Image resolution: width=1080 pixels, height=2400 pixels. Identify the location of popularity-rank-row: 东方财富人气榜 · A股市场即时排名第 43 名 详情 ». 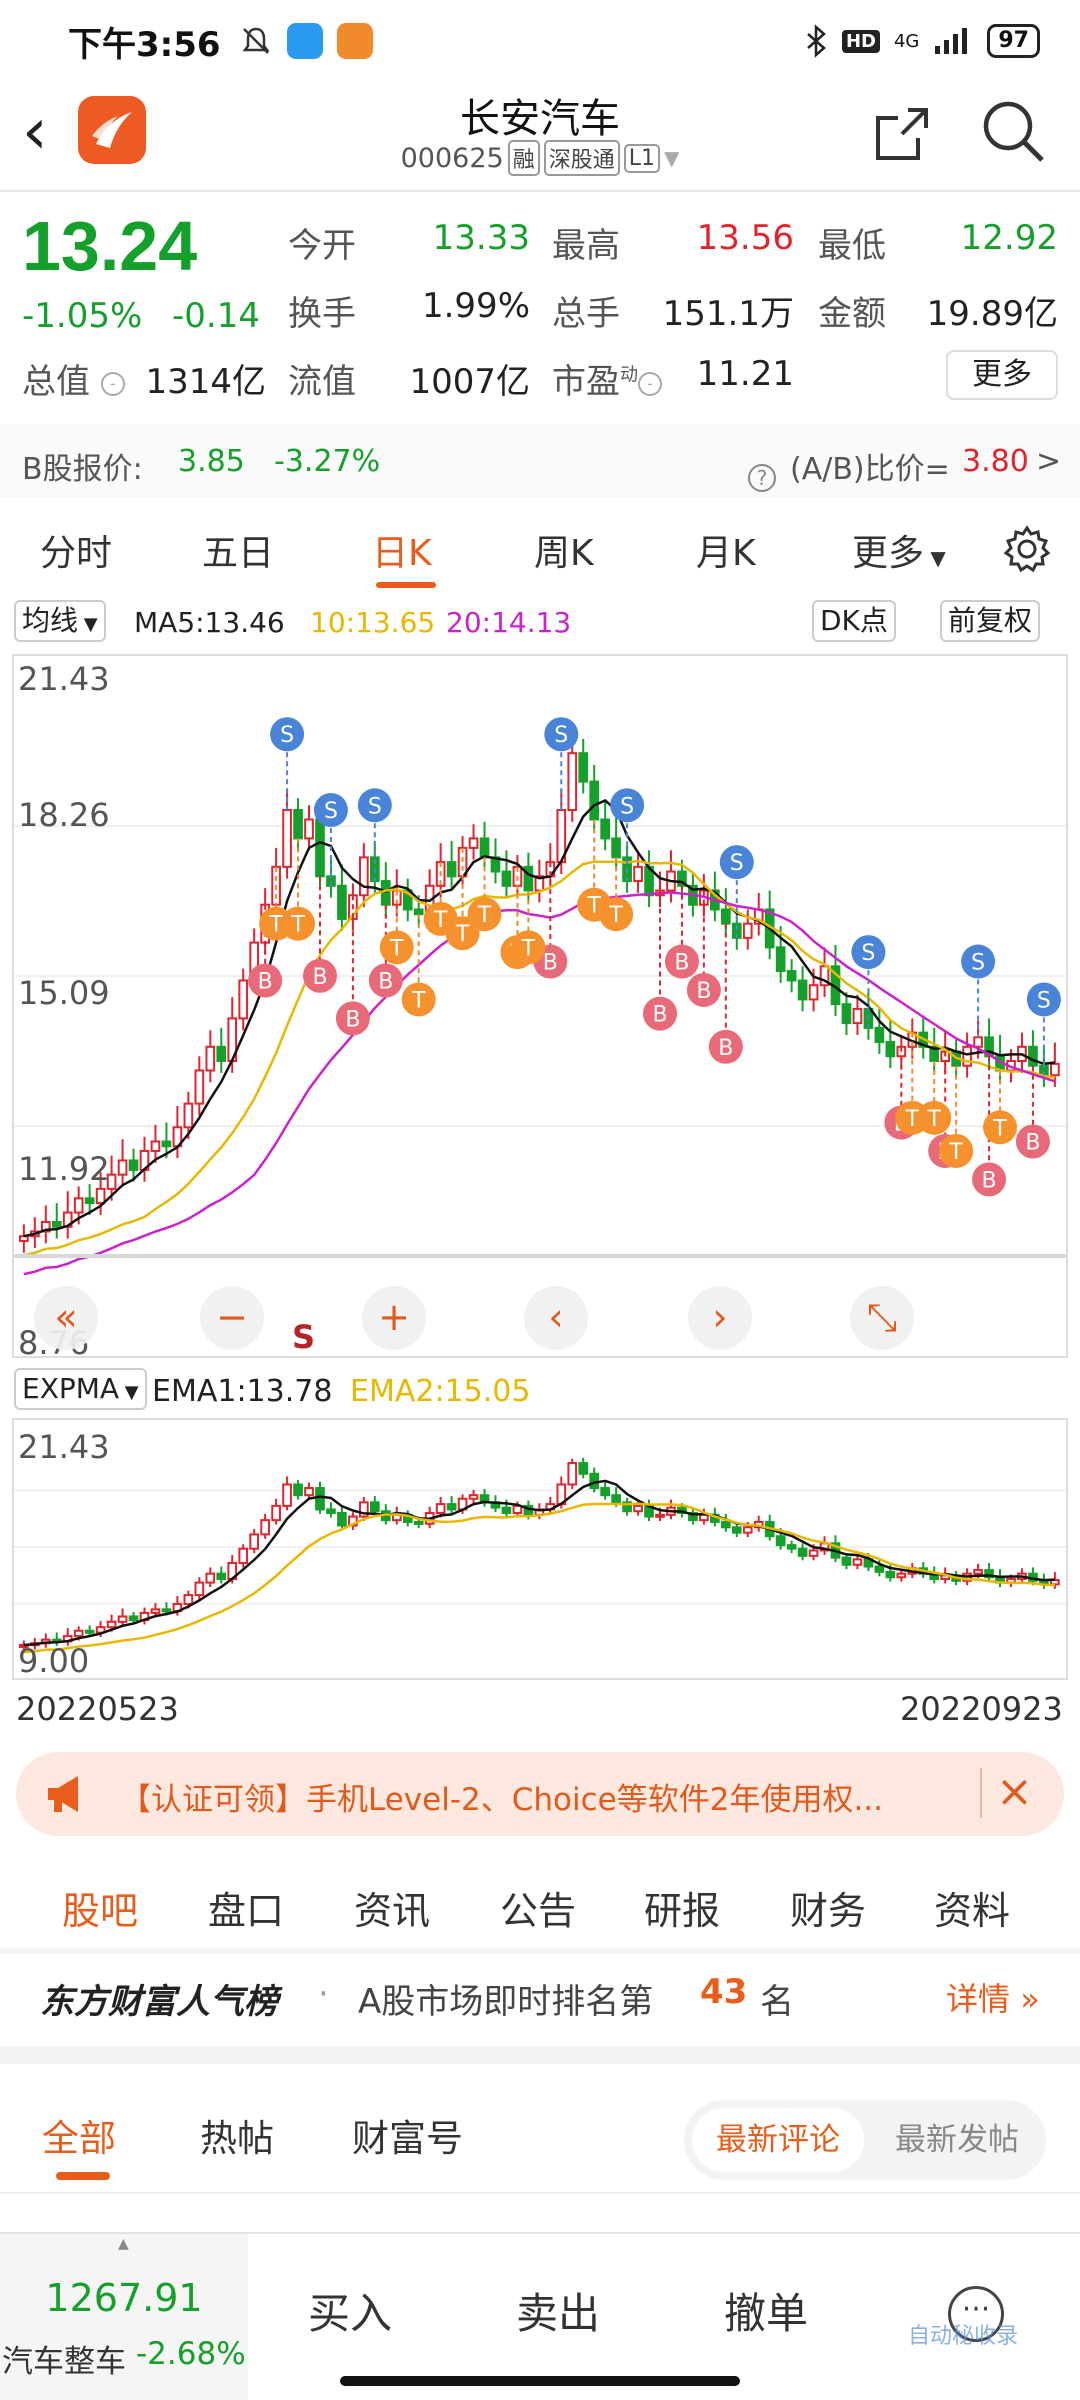
(540, 1997).